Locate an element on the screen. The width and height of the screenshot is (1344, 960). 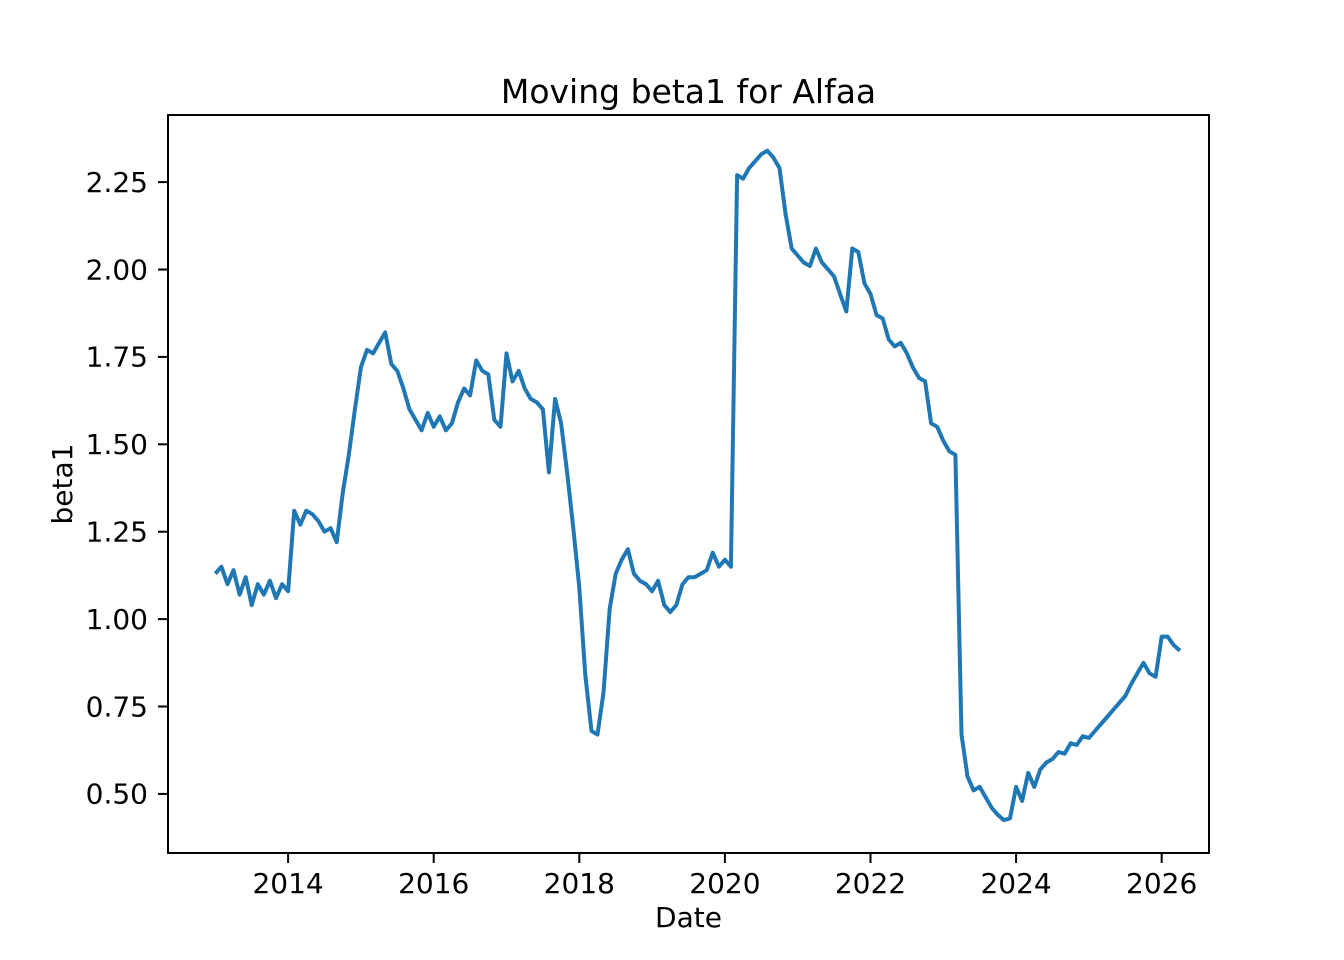
x-tick-label: 2024 is located at coordinates (1015, 883).